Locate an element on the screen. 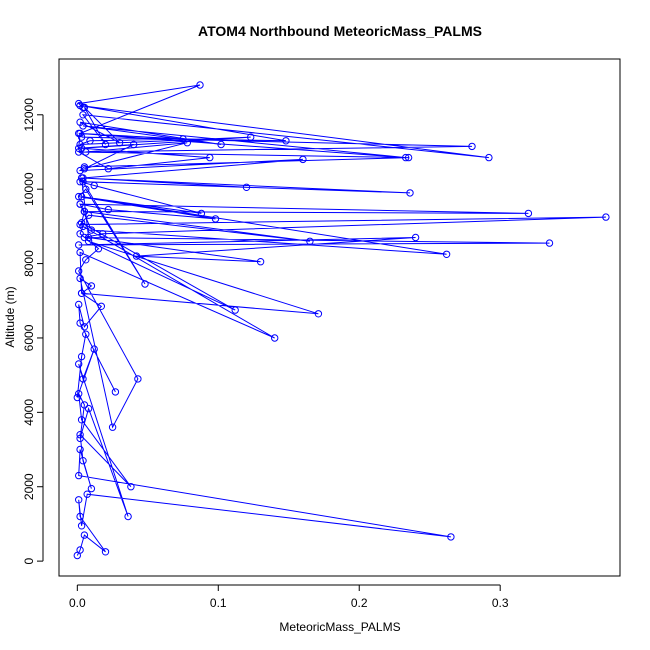 The width and height of the screenshot is (650, 650). x-axis: 0.0 0.1 0.2 0.3 is located at coordinates (289, 597).